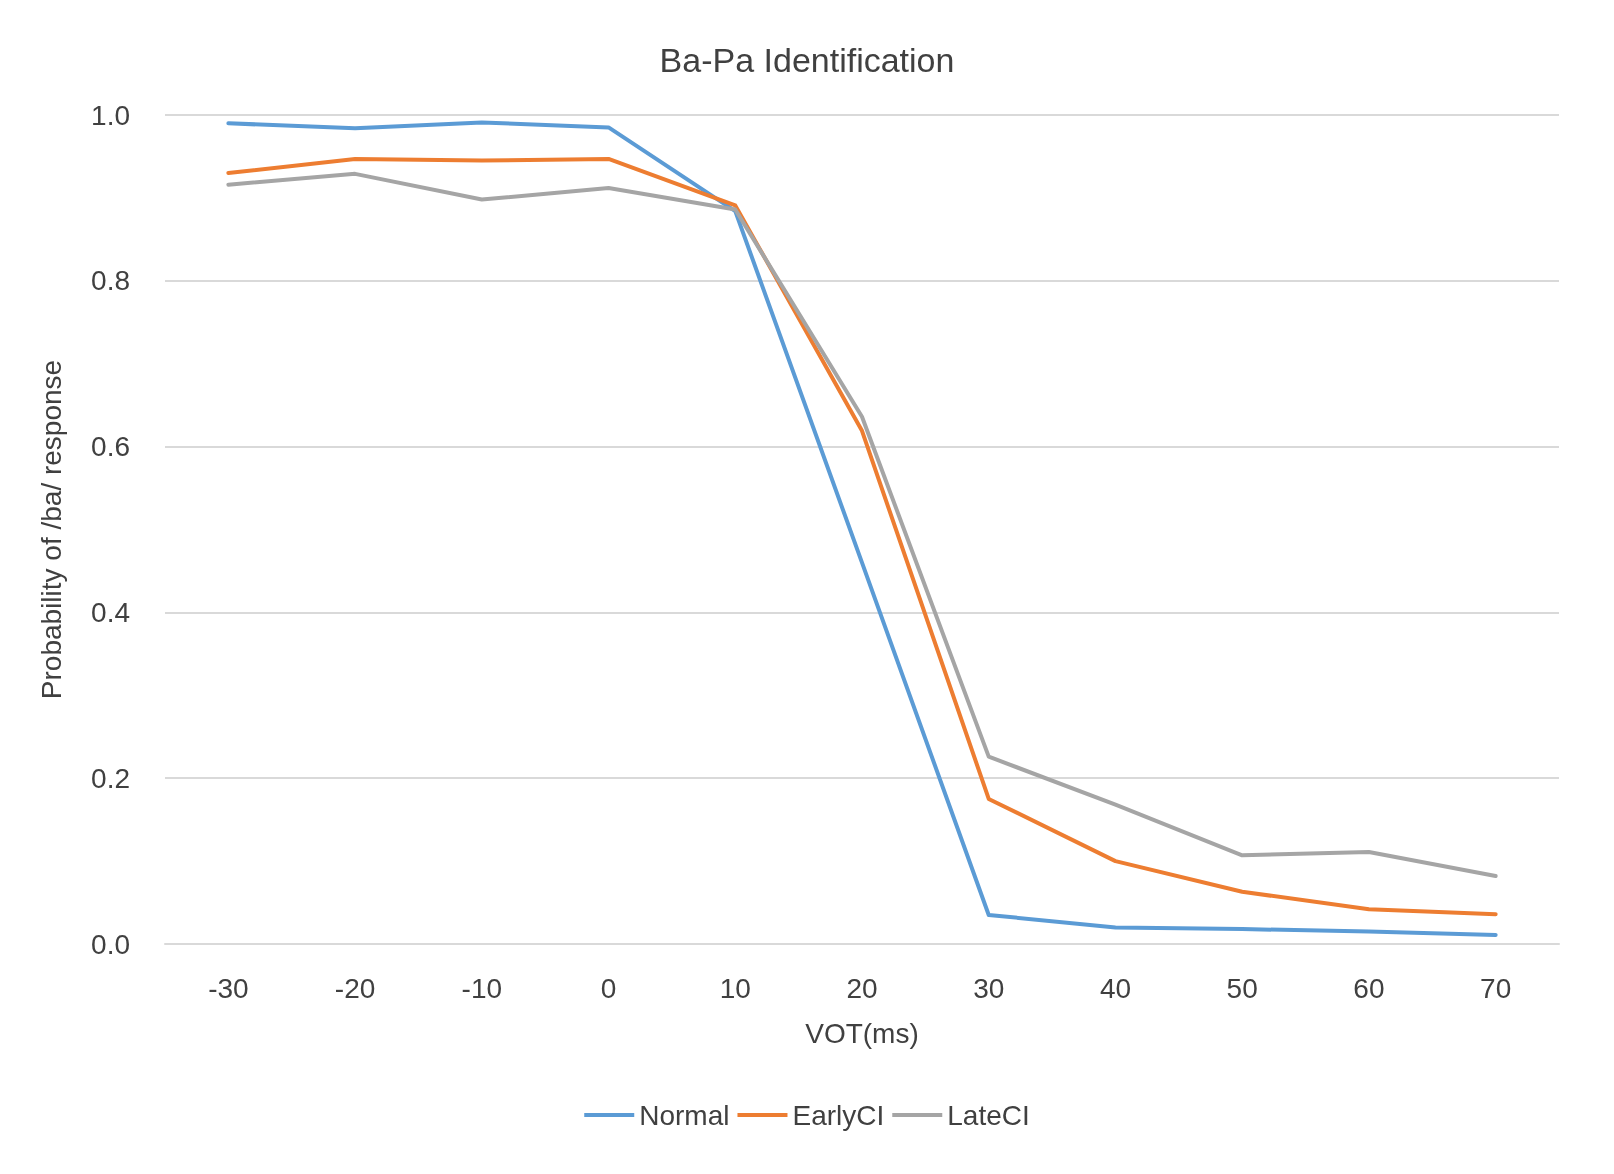 The height and width of the screenshot is (1174, 1614). Describe the element at coordinates (110, 447) in the screenshot. I see `y-tick-label: 0.6` at that location.